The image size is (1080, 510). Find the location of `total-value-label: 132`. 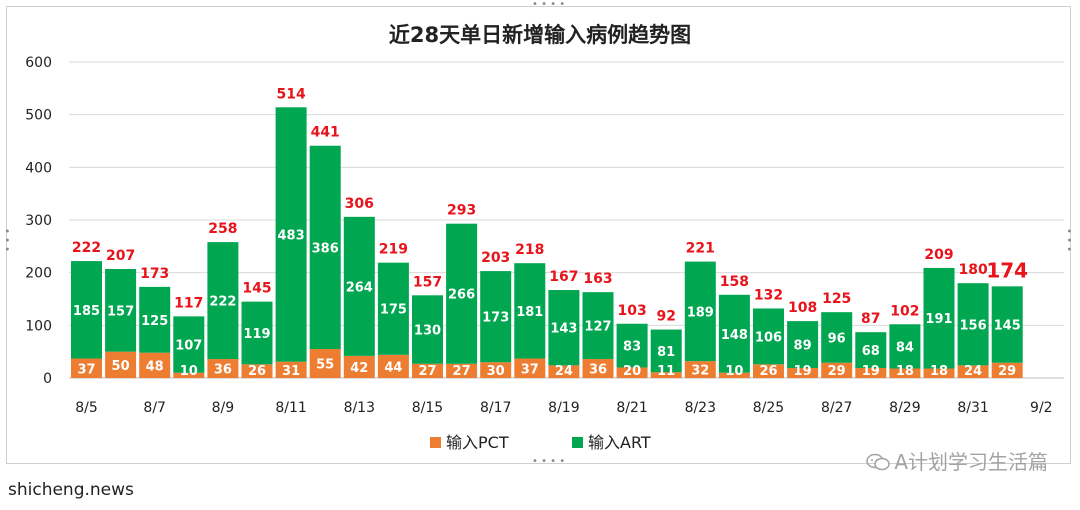

total-value-label: 132 is located at coordinates (768, 295).